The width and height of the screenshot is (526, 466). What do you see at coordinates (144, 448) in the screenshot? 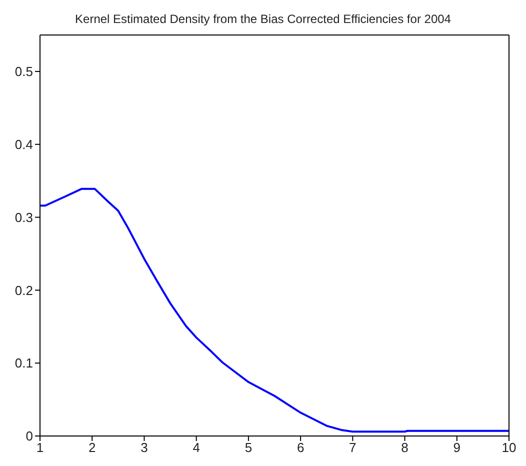
I see `x-tick-label: 3` at bounding box center [144, 448].